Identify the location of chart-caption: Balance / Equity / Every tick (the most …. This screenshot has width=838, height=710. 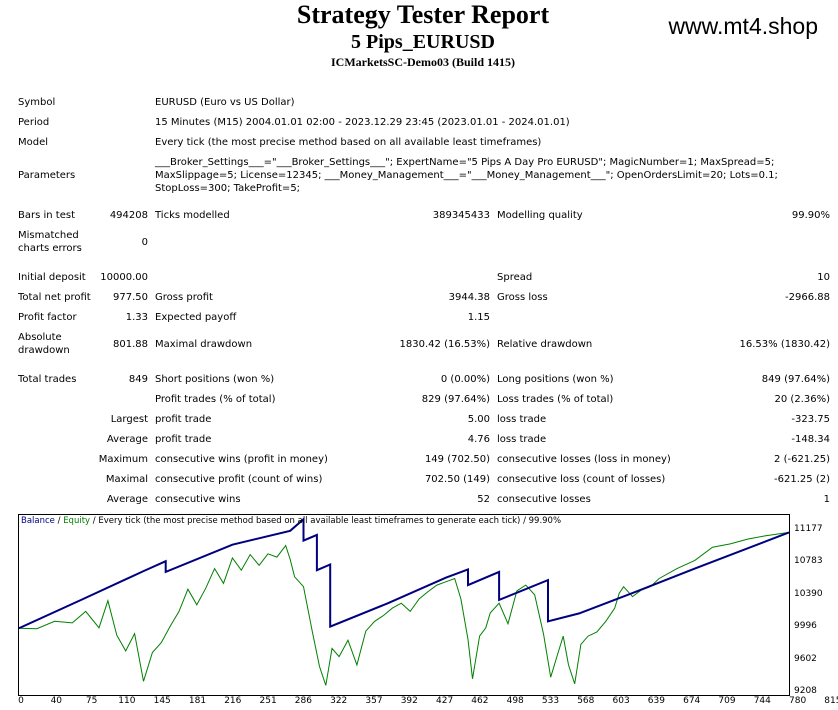
(291, 521).